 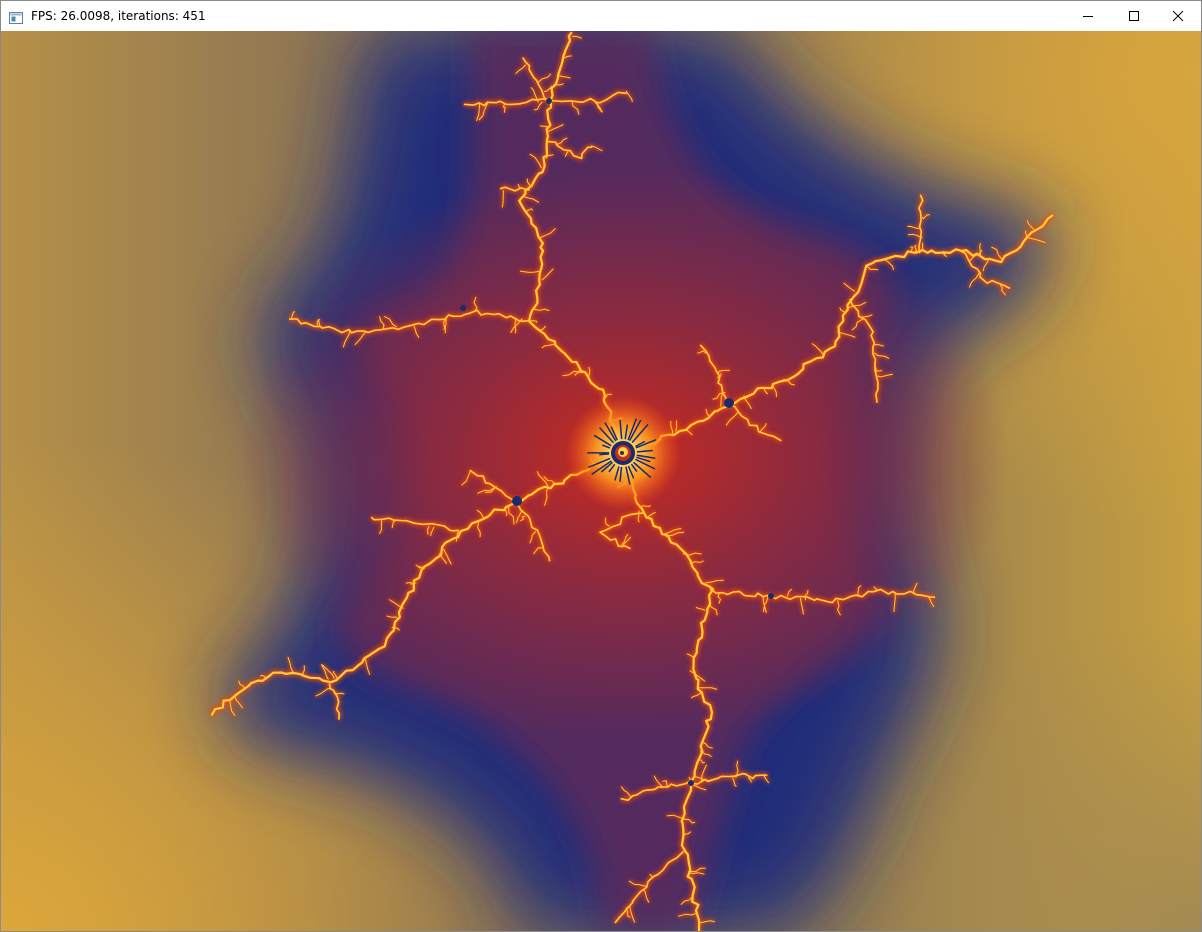 What do you see at coordinates (601, 16) in the screenshot?
I see `title-bar: FPS: 26.0098, iterations: 451` at bounding box center [601, 16].